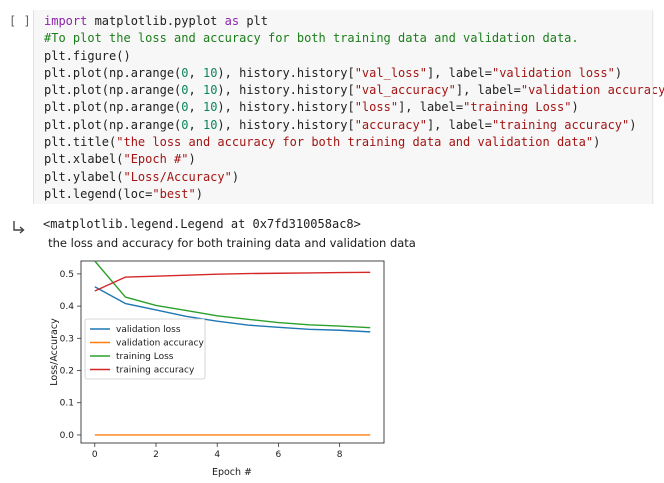 The image size is (664, 483). Describe the element at coordinates (66, 21) in the screenshot. I see `code-token: import` at that location.